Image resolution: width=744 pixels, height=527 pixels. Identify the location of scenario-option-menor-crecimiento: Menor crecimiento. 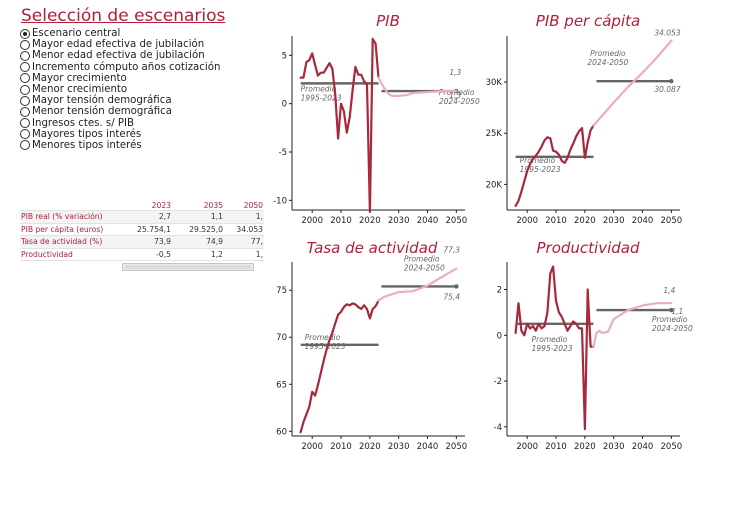
(120, 89).